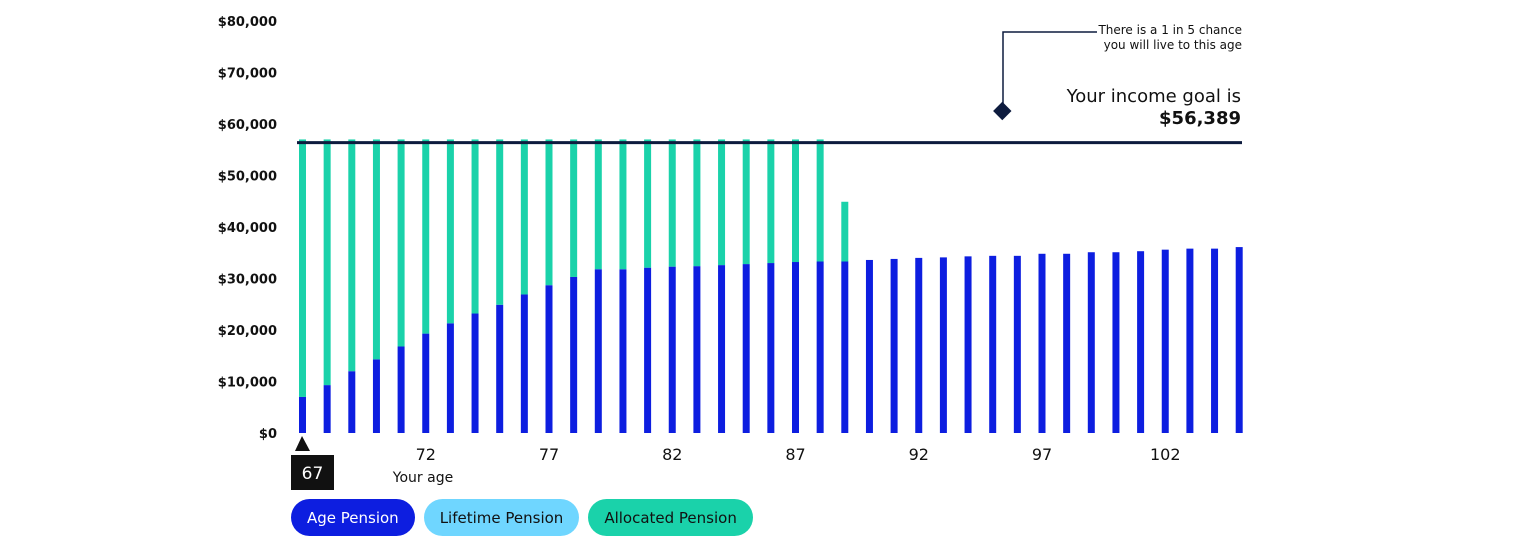 The width and height of the screenshot is (1536, 554). What do you see at coordinates (422, 478) in the screenshot?
I see `x-axis-label: Your age` at bounding box center [422, 478].